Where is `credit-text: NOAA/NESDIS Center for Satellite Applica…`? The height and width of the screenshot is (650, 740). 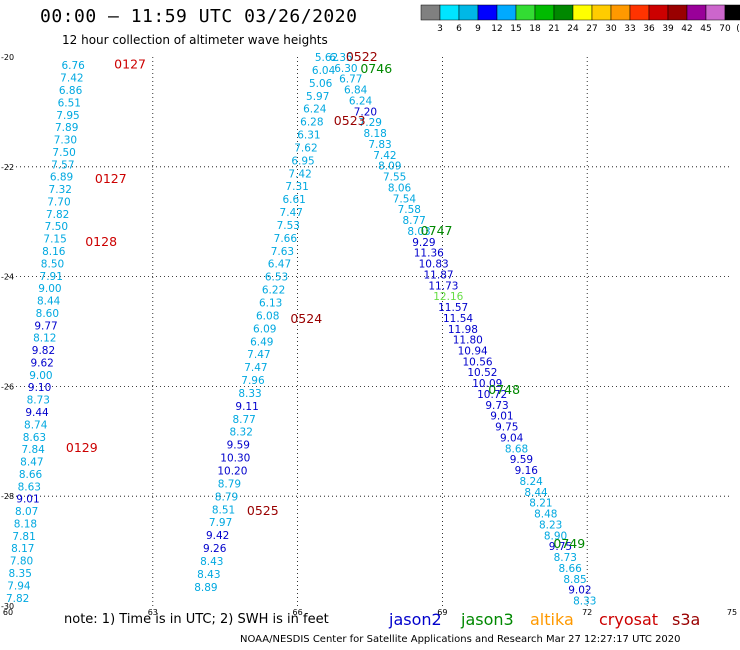
credit-text: NOAA/NESDIS Center for Satellite Applica… is located at coordinates (460, 639).